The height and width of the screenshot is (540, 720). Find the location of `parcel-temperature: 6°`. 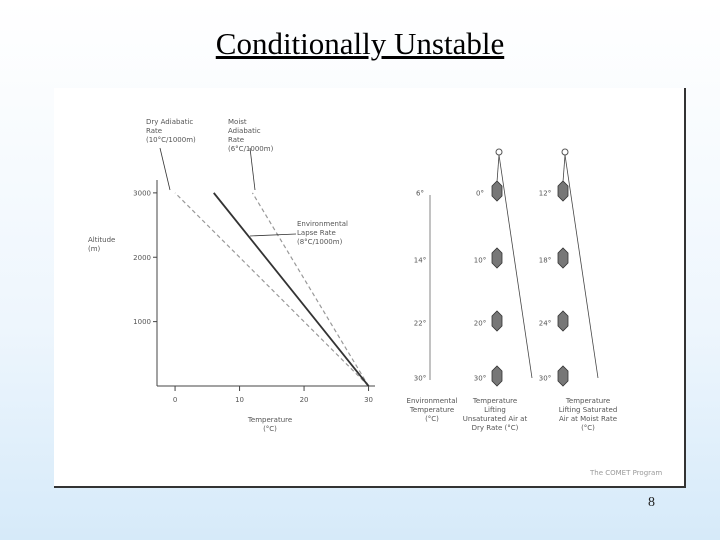

parcel-temperature: 6° is located at coordinates (420, 194).